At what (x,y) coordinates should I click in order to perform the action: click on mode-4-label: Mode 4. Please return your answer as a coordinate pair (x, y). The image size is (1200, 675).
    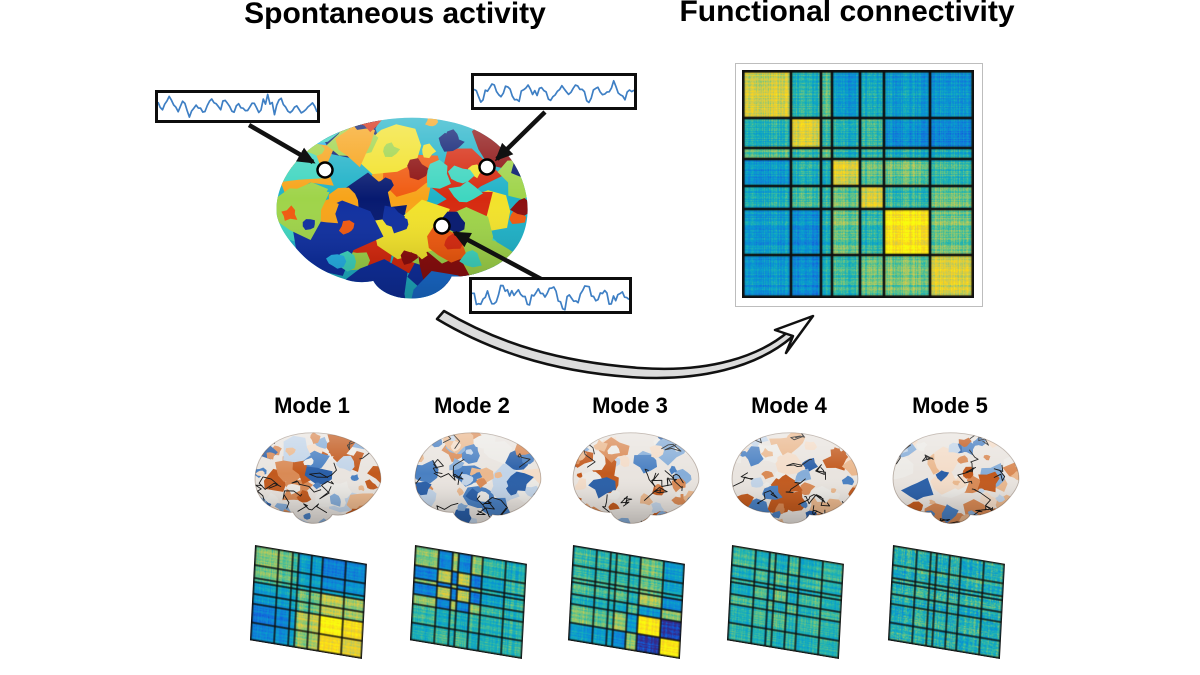
    Looking at the image, I should click on (789, 405).